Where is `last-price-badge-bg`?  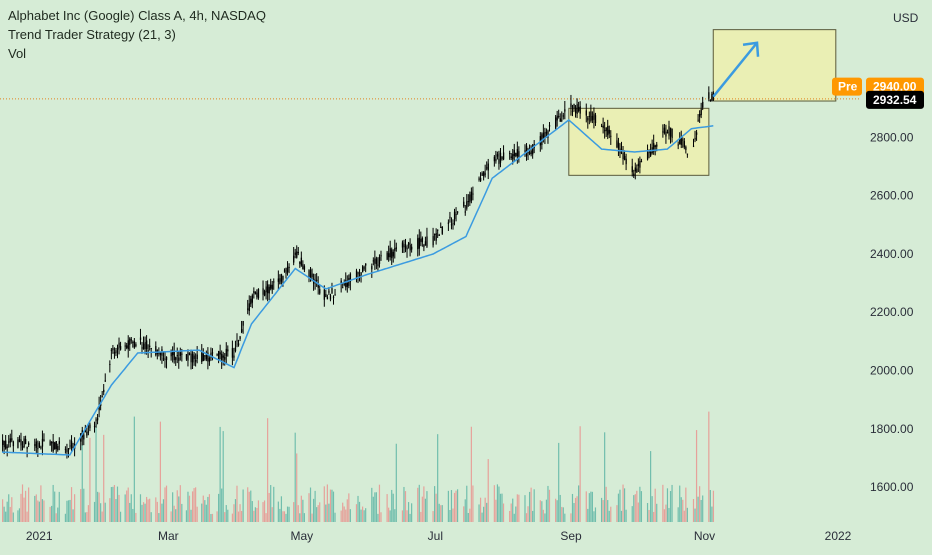
last-price-badge-bg is located at coordinates (895, 99).